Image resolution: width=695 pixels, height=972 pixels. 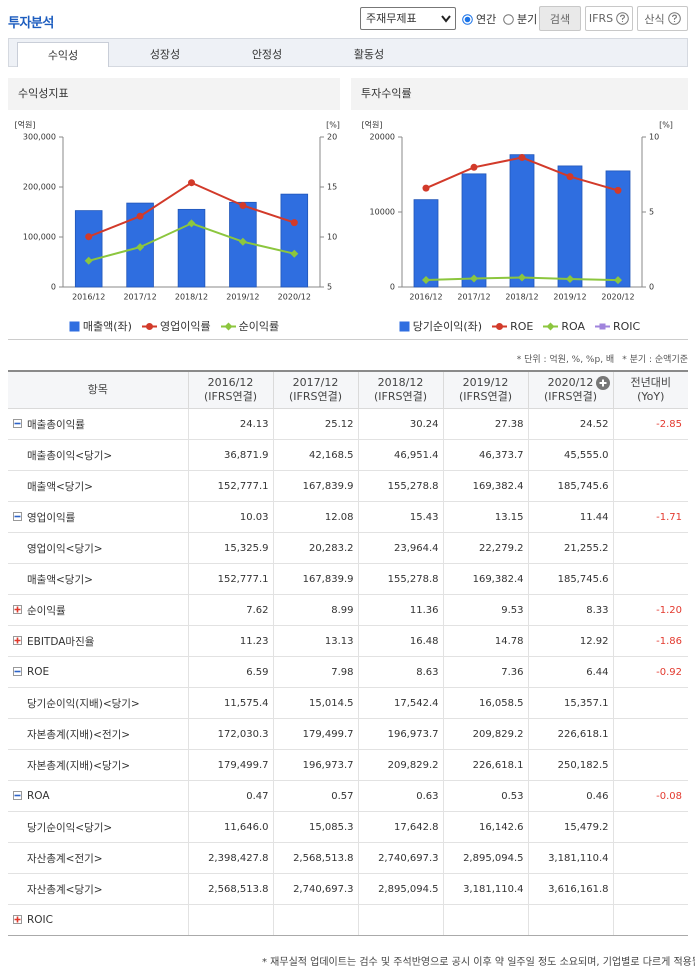 I want to click on button: 검색, so click(x=560, y=18).